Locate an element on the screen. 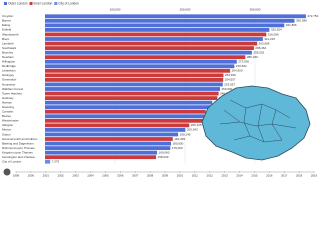 Image resolution: width=320 pixels, height=240 pixels. y-tick-label: Brent is located at coordinates (5, 39).